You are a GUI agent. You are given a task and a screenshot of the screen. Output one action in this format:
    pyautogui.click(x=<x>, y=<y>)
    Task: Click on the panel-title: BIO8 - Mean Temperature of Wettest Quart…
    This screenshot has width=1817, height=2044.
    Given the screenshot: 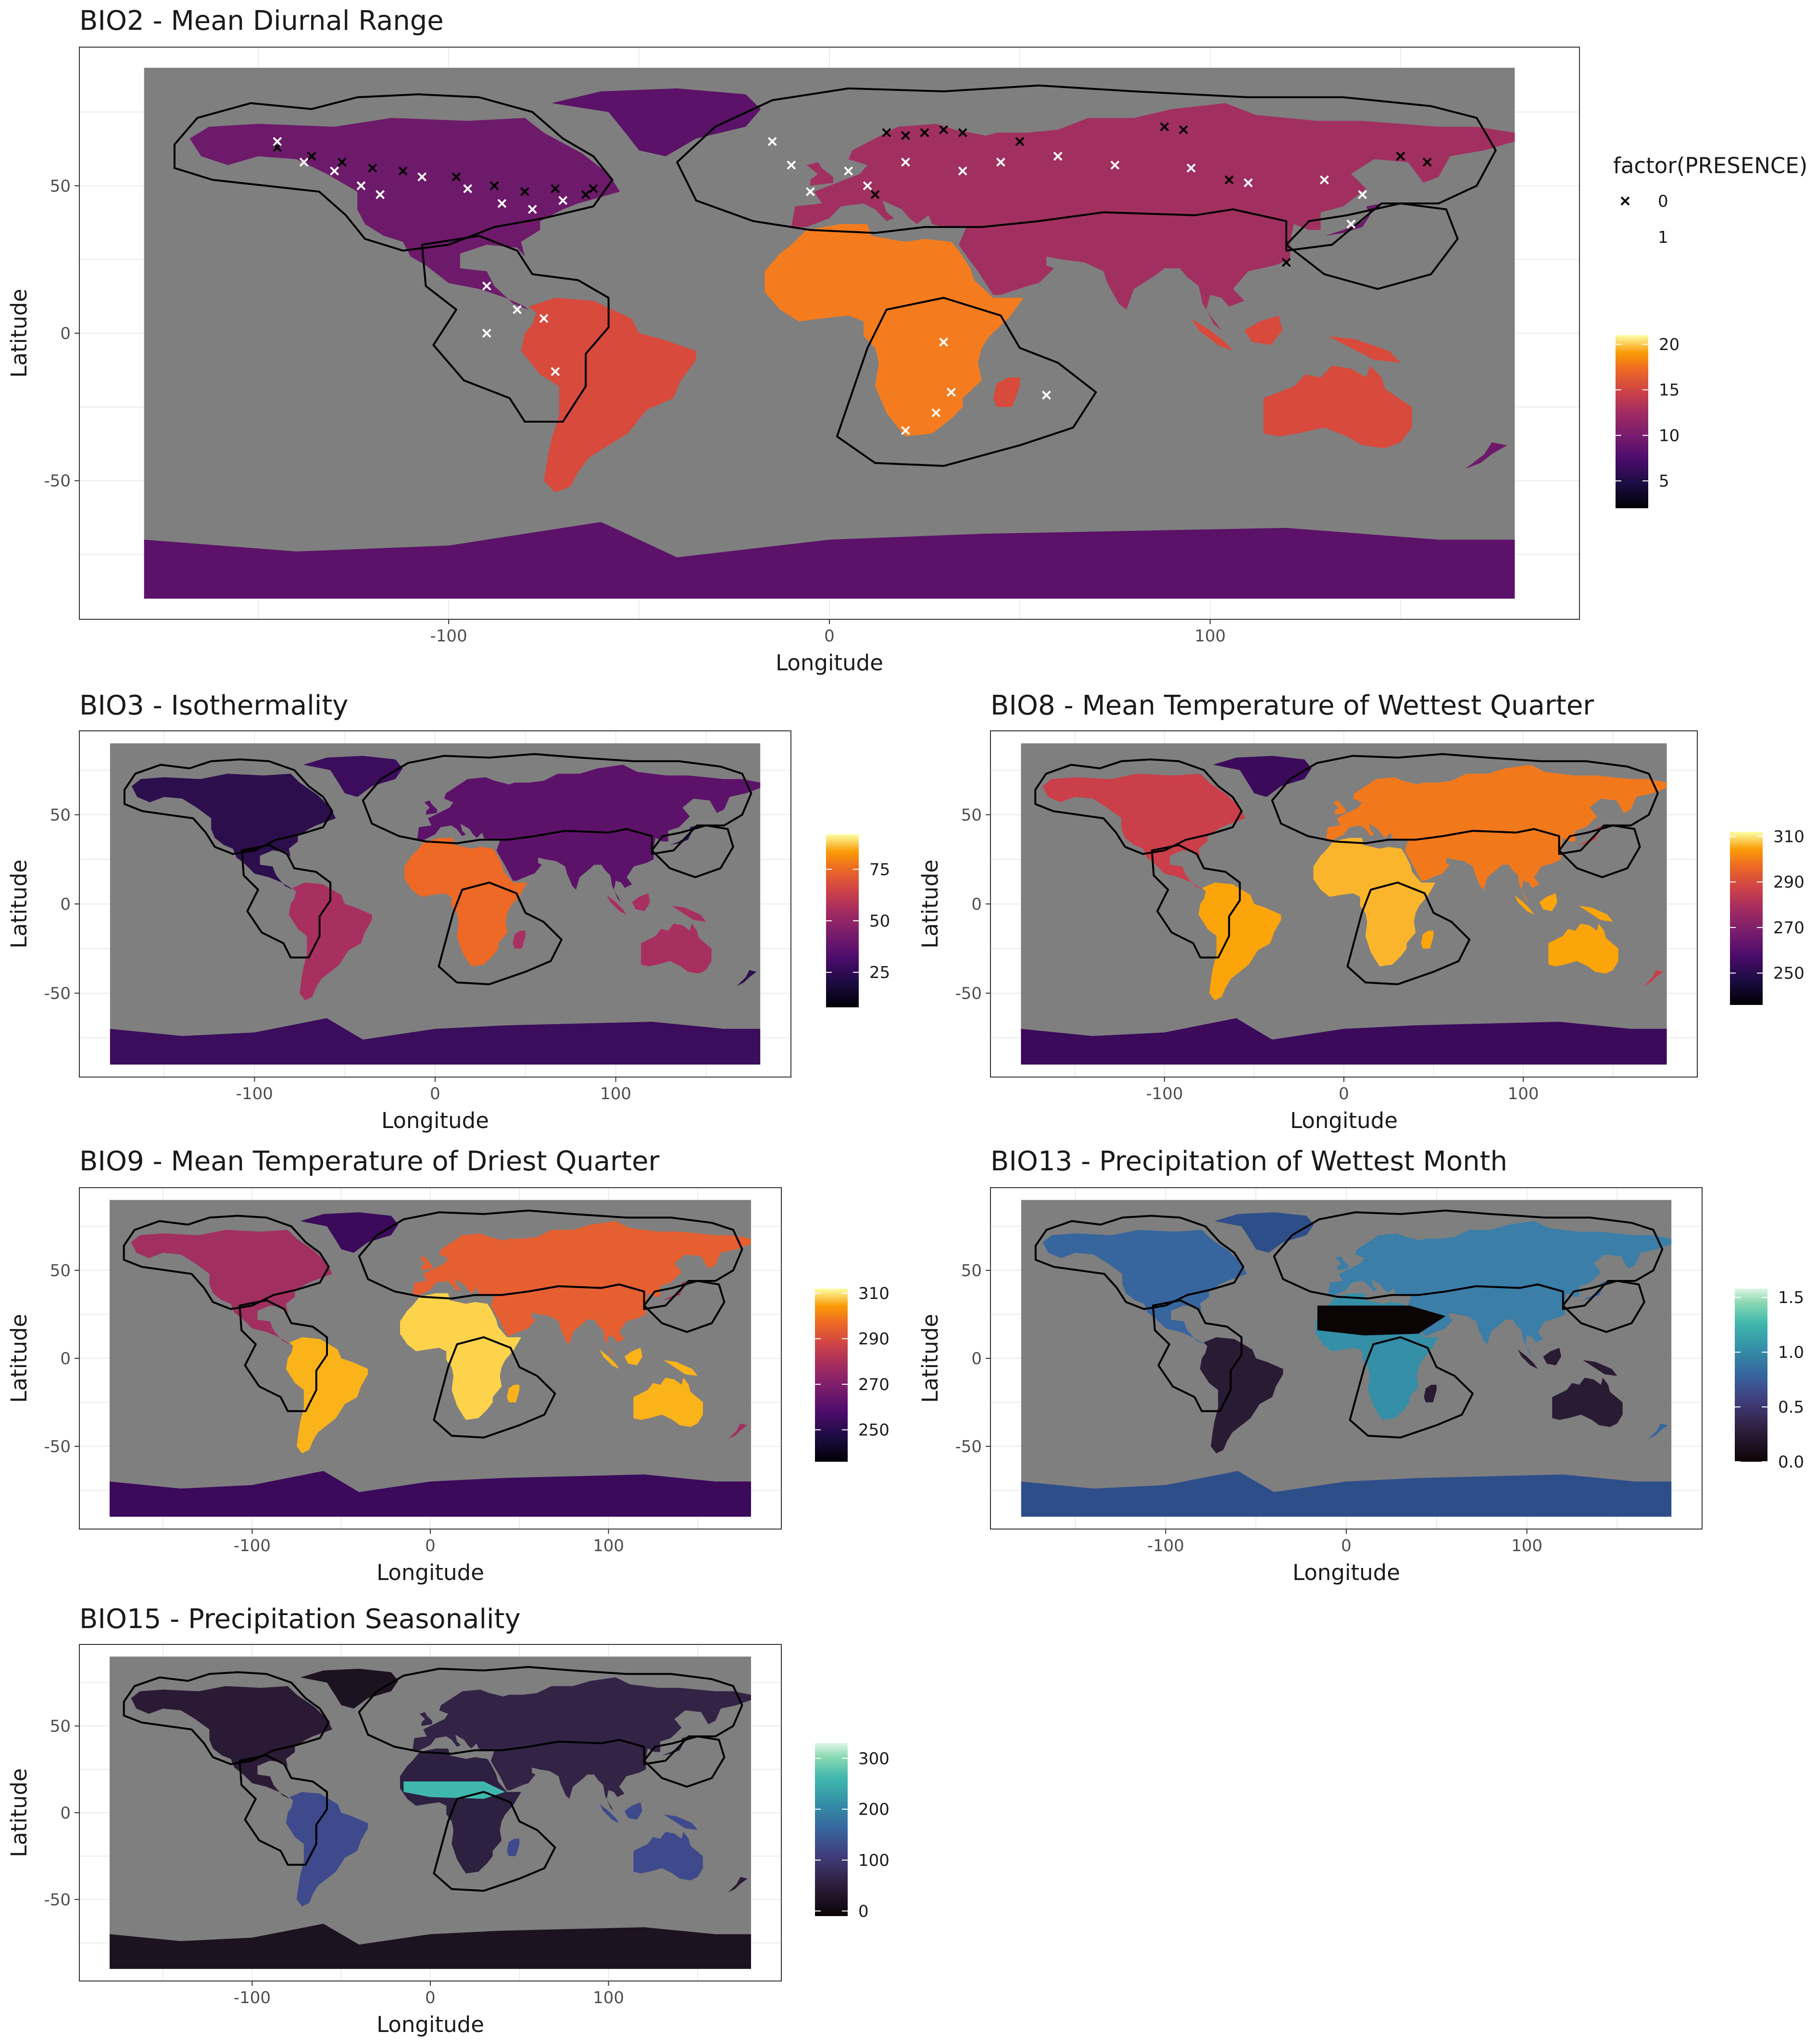 What is the action you would take?
    pyautogui.click(x=1292, y=705)
    